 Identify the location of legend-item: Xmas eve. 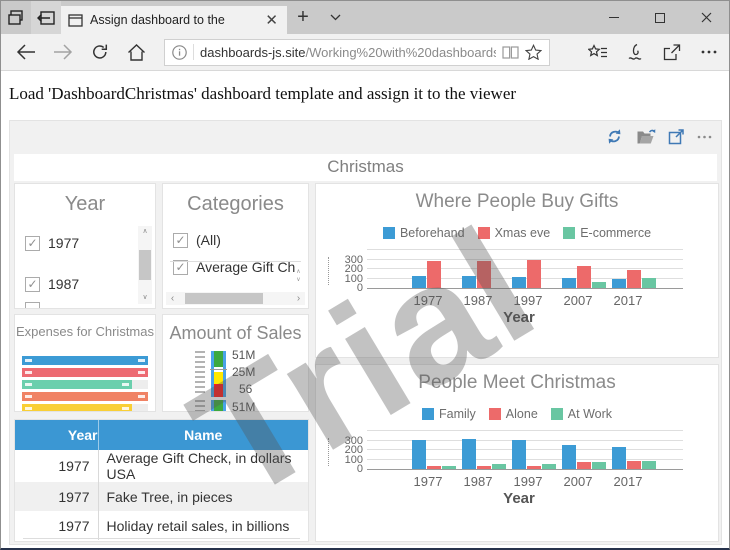
(513, 233).